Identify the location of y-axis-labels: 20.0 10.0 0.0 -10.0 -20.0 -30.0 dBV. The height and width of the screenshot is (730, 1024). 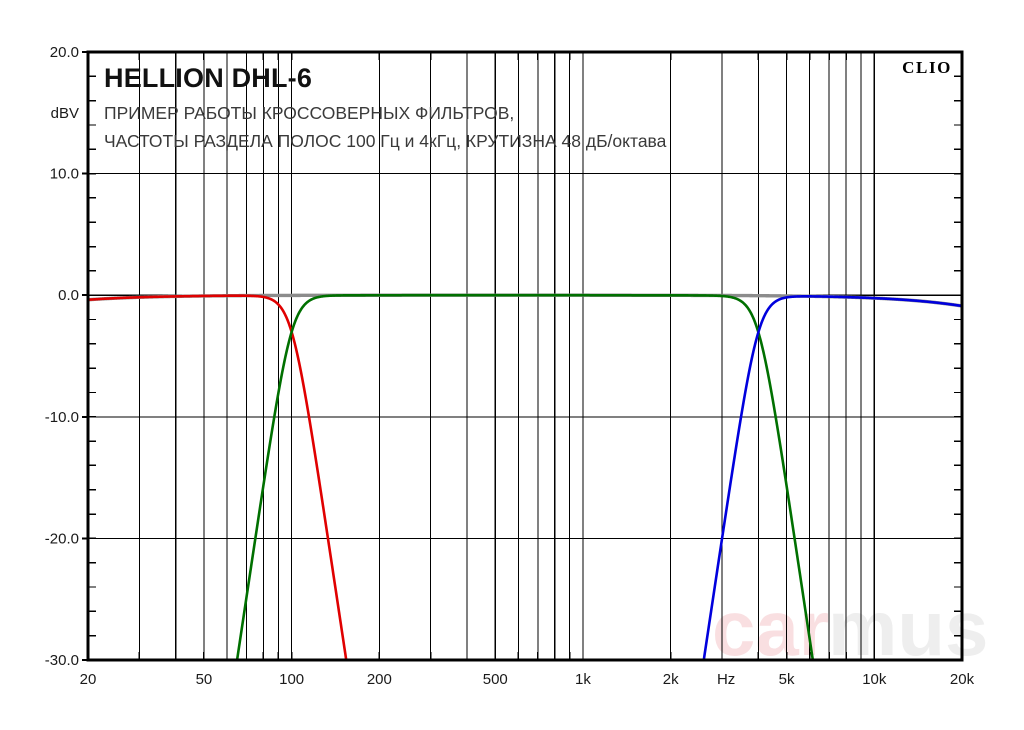
(66, 356).